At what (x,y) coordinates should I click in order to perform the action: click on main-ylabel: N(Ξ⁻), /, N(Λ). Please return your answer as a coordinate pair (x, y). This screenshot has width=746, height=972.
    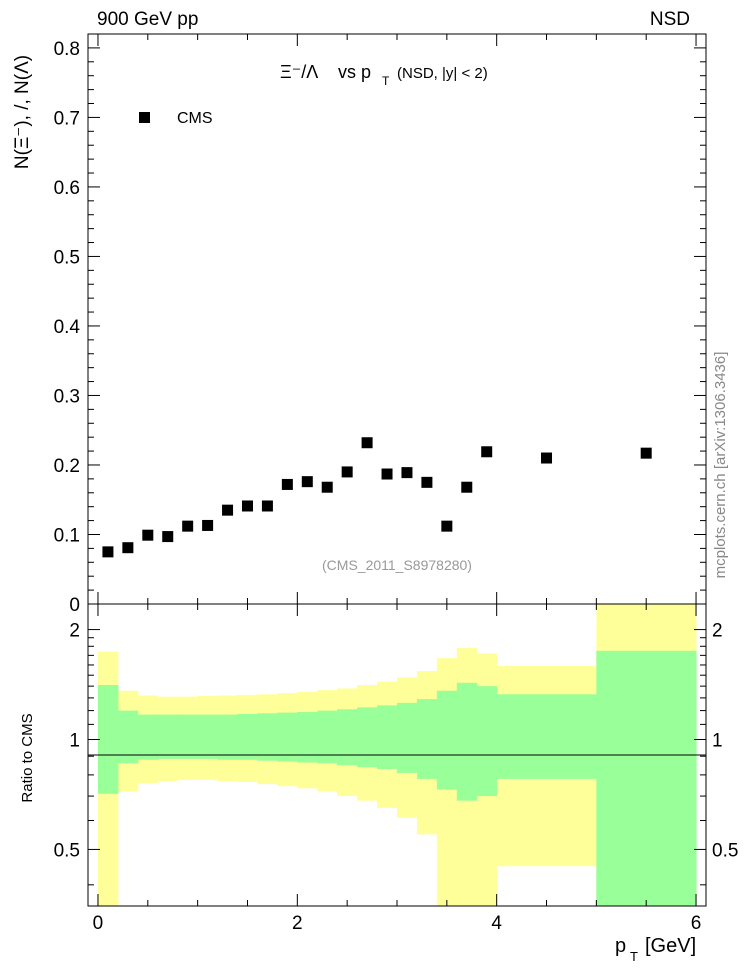
    Looking at the image, I should click on (22, 112).